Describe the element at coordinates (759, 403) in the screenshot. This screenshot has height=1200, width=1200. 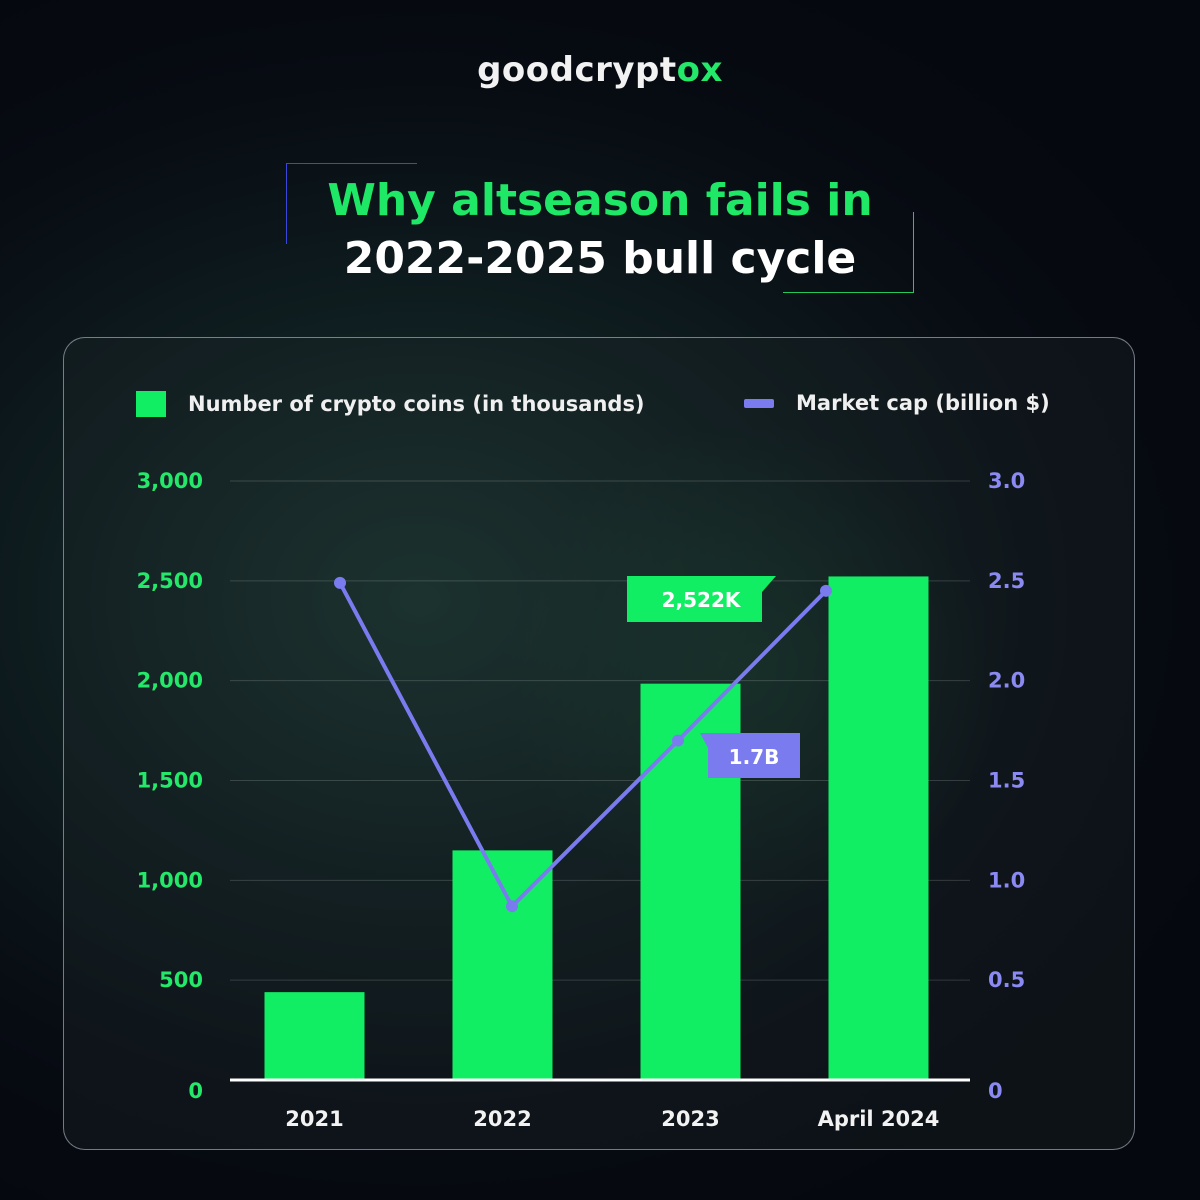
I see `legend-swatch-line` at that location.